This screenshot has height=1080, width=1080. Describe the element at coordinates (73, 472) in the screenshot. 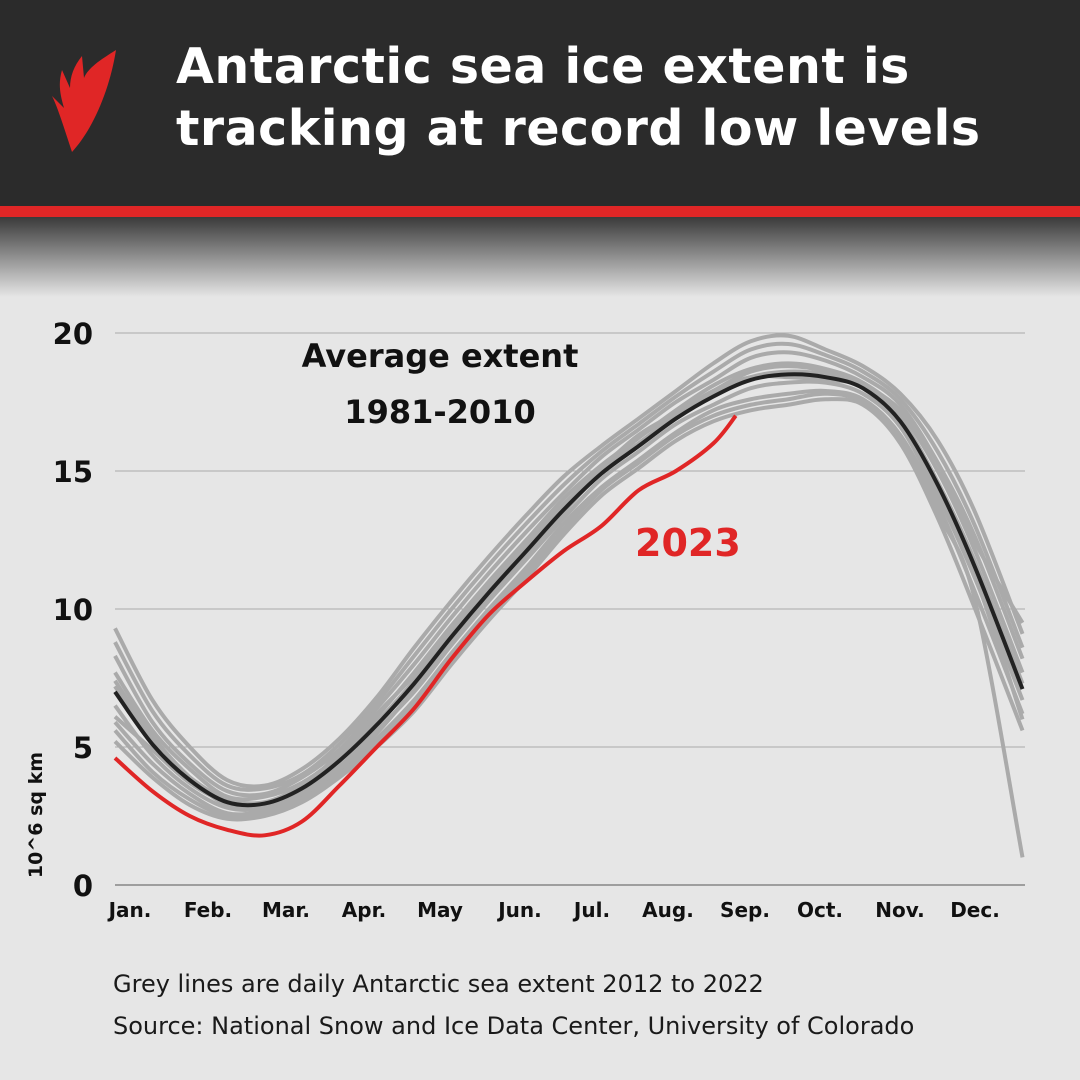

I see `y-tick-label: 15` at that location.